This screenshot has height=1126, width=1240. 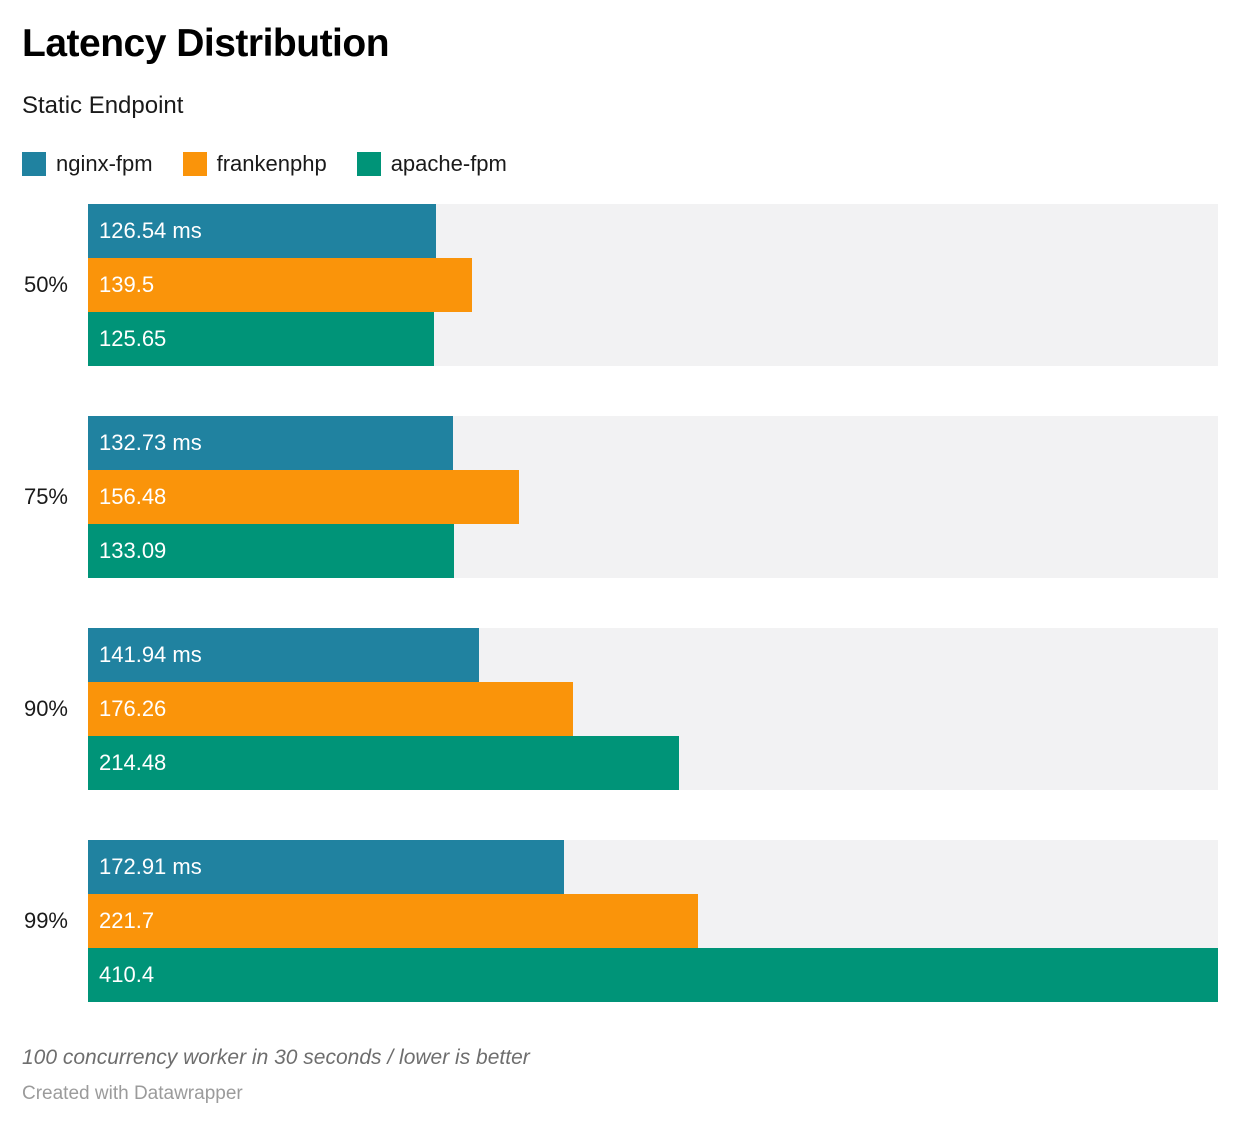 I want to click on bar-row: 410.4, so click(x=653, y=974).